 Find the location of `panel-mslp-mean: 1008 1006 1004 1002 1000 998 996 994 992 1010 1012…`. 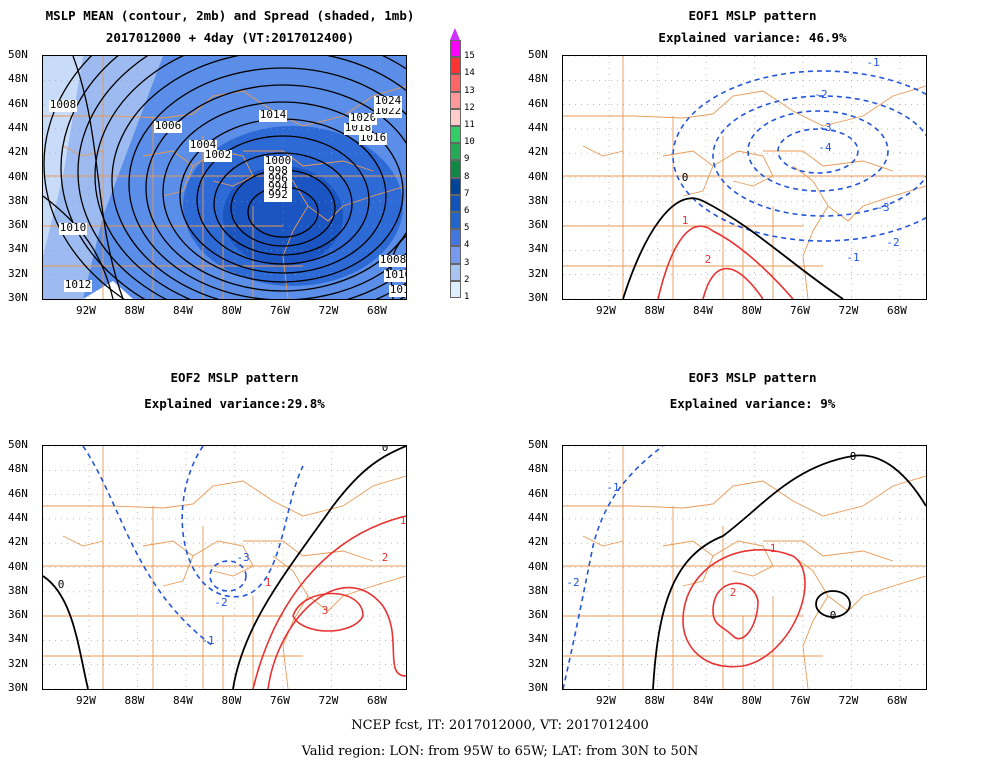

panel-mslp-mean: 1008 1006 1004 1002 1000 998 996 994 992 1010 1012… is located at coordinates (224, 177).